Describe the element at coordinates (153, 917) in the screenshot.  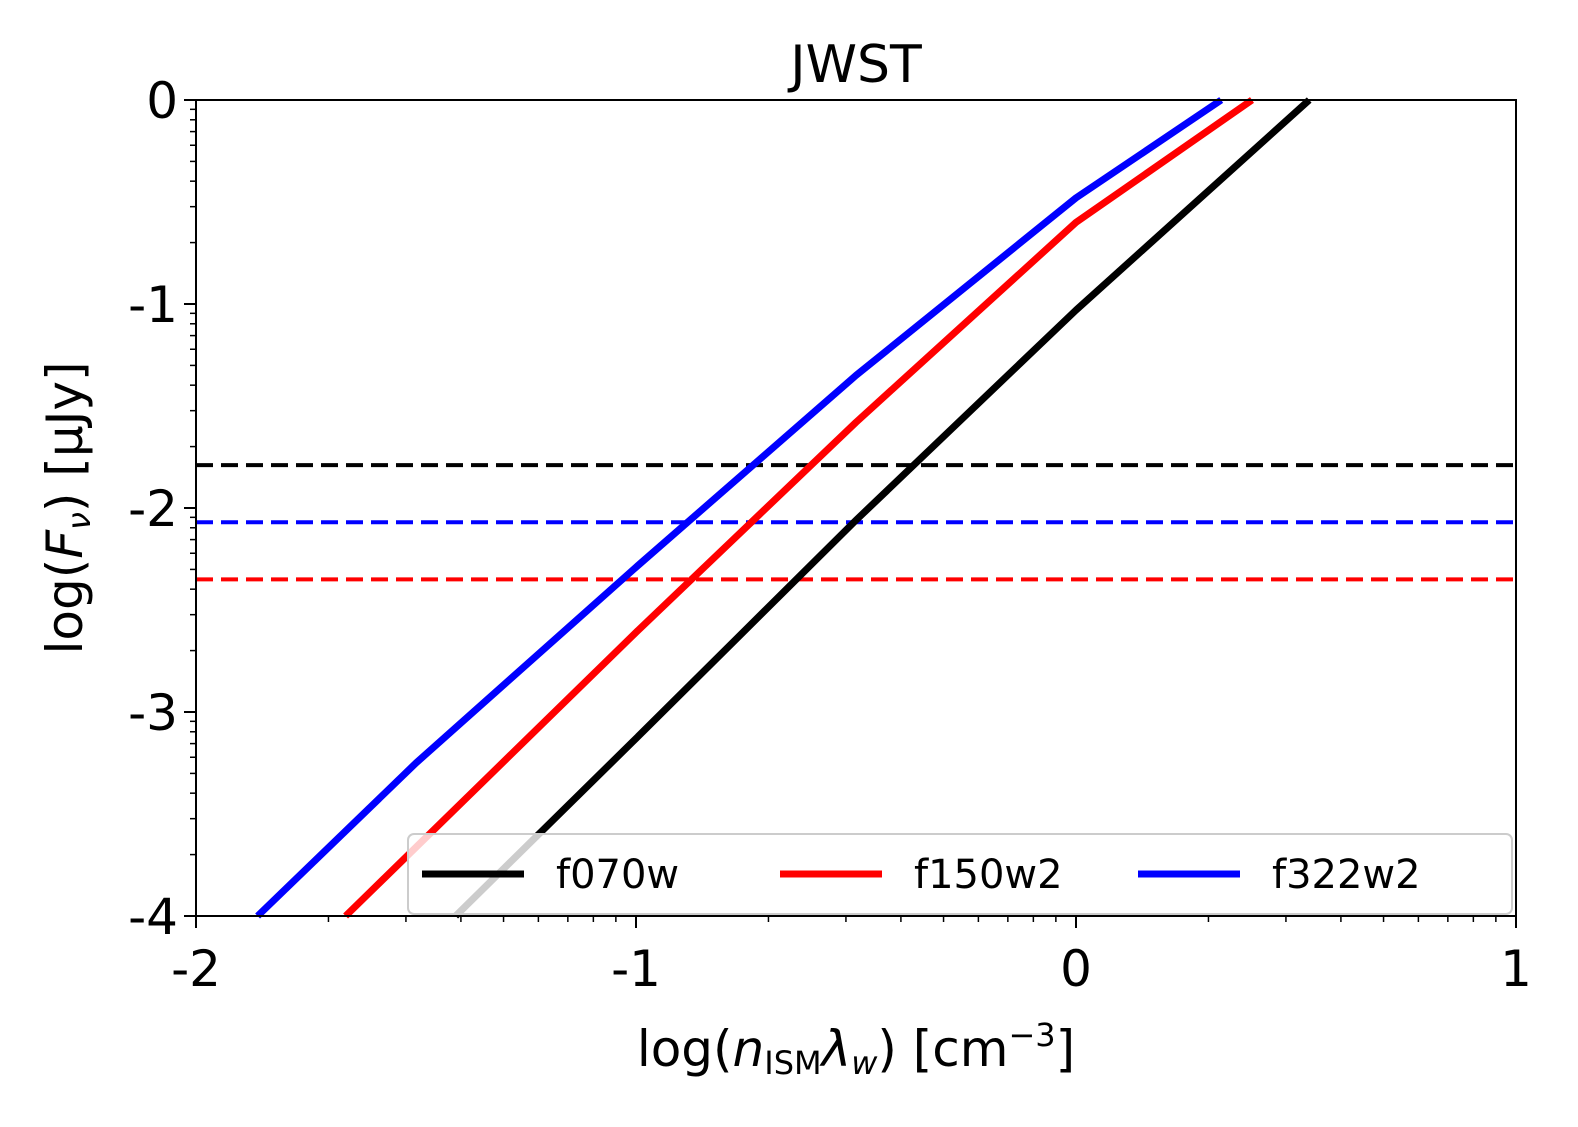
I see `y-tick-label: -4` at that location.